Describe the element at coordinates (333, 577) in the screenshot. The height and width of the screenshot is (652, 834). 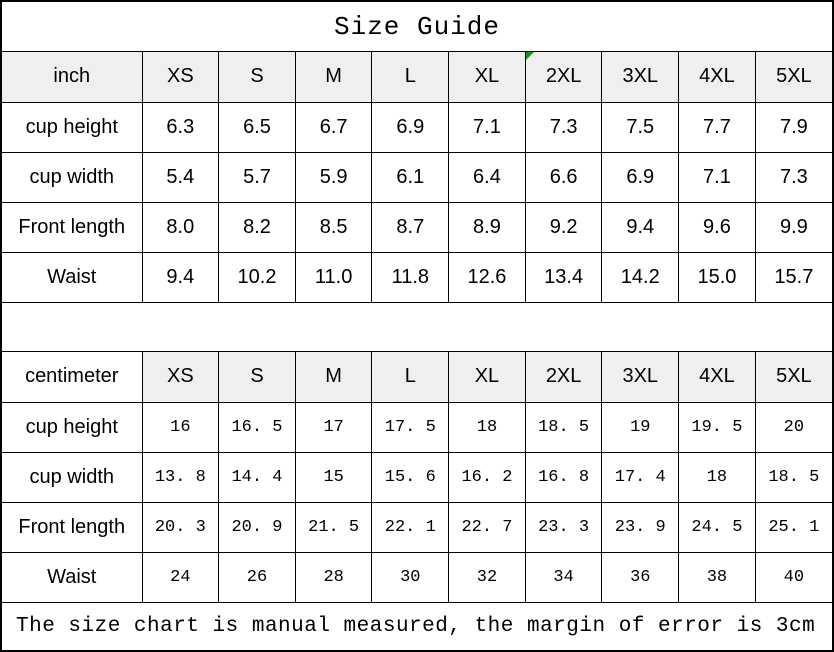
I see `value-cell: 28` at that location.